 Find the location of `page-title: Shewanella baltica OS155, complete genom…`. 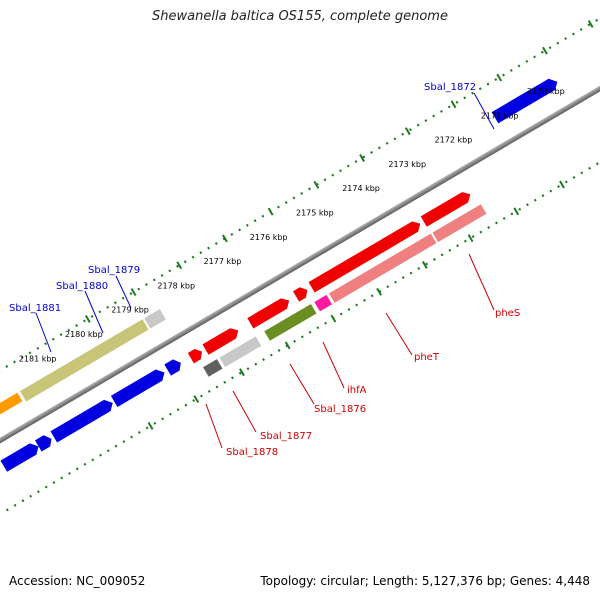

page-title: Shewanella baltica OS155, complete genom… is located at coordinates (300, 16).